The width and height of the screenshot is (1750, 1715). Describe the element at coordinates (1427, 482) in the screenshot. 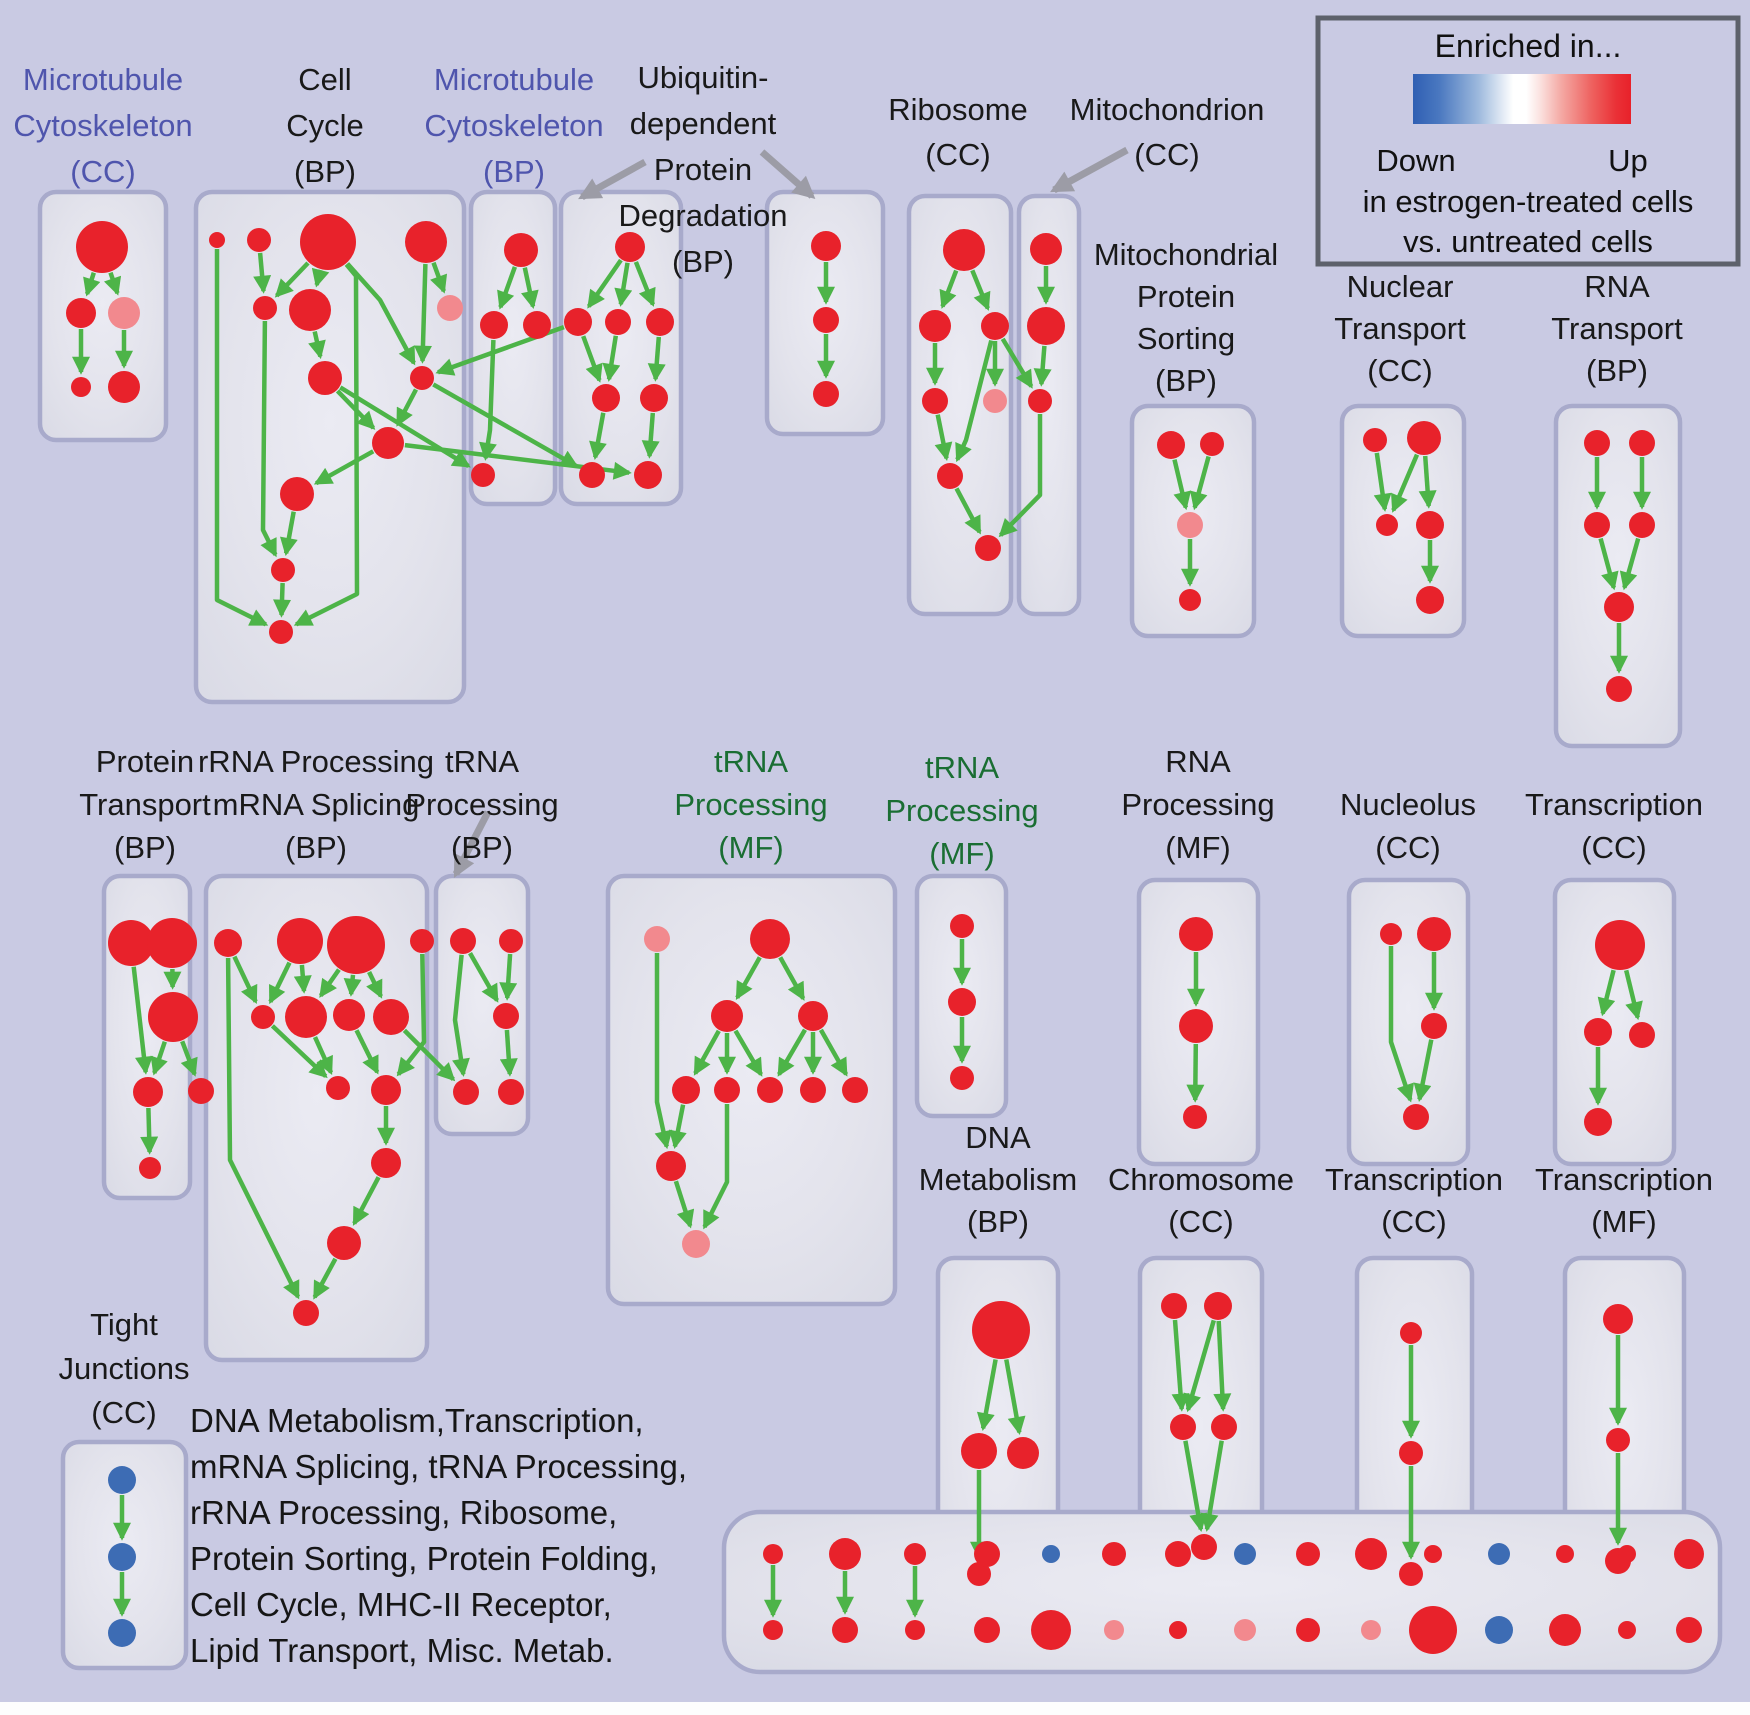

I see `edge-arrow-q2-q4` at that location.